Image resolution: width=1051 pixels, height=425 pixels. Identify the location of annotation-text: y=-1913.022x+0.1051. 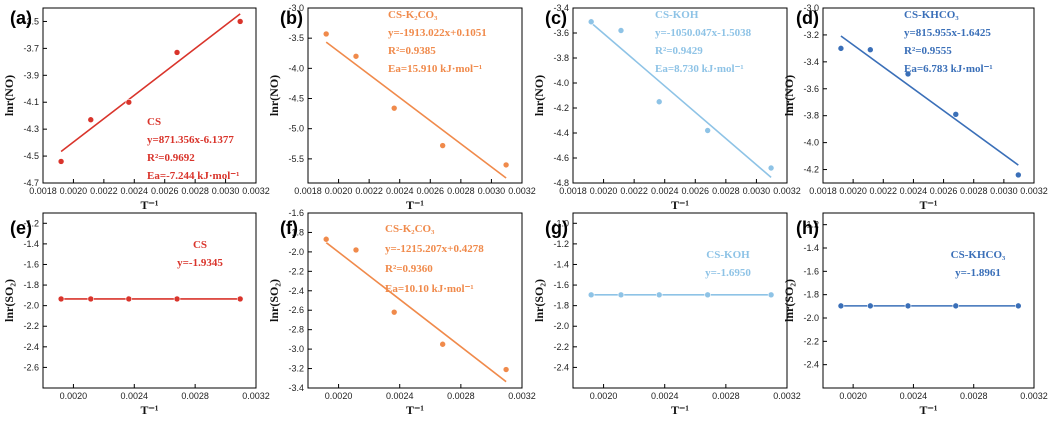
(437, 33).